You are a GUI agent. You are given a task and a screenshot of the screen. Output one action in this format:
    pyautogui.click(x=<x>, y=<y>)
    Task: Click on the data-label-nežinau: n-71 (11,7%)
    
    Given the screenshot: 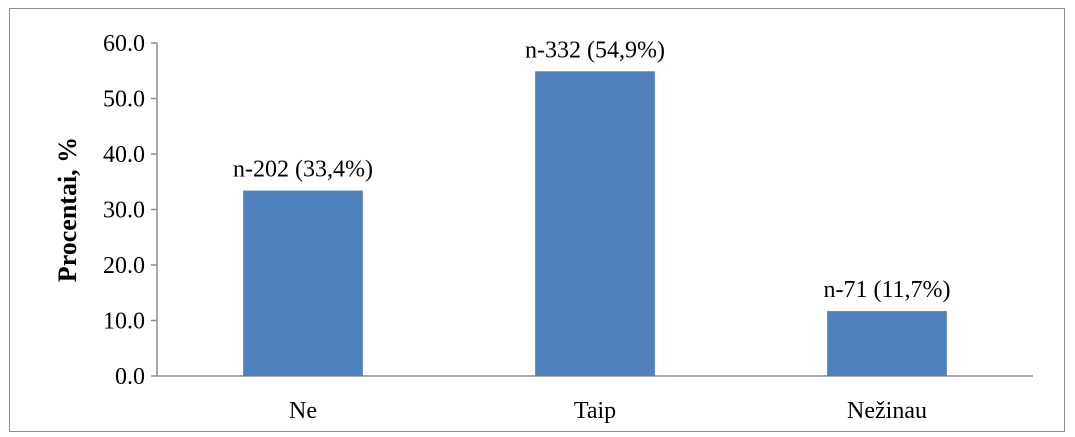 What is the action you would take?
    pyautogui.click(x=886, y=290)
    